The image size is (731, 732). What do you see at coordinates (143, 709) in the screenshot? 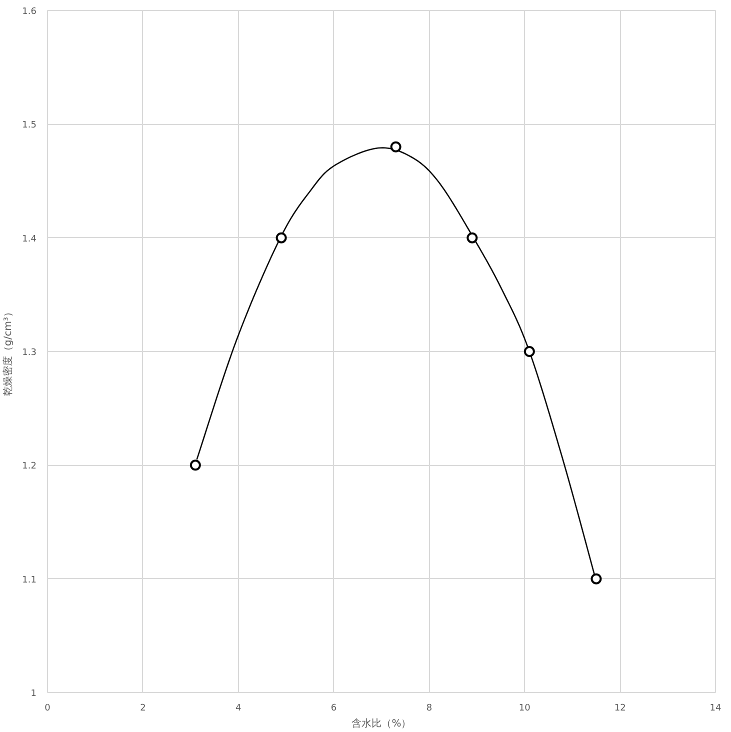
I see `x-tick-label: 2` at bounding box center [143, 709].